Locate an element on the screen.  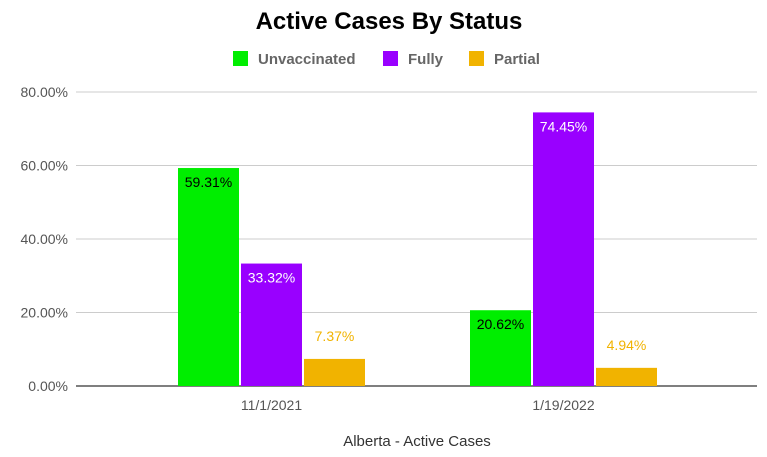
x-axis: 11/1/2021 1/19/2022 is located at coordinates (418, 405).